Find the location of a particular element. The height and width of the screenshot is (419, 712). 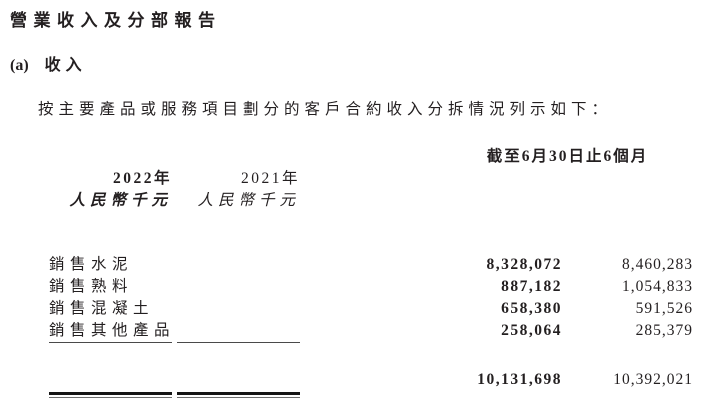

row-label: 銷售混凝土 is located at coordinates (102, 308).